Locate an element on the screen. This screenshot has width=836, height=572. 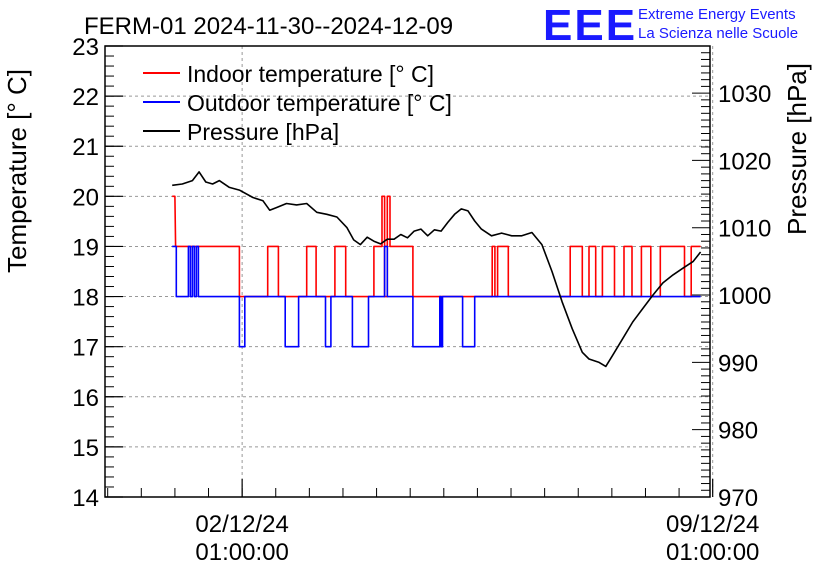
left-tick-label: 21 is located at coordinates (85, 147).